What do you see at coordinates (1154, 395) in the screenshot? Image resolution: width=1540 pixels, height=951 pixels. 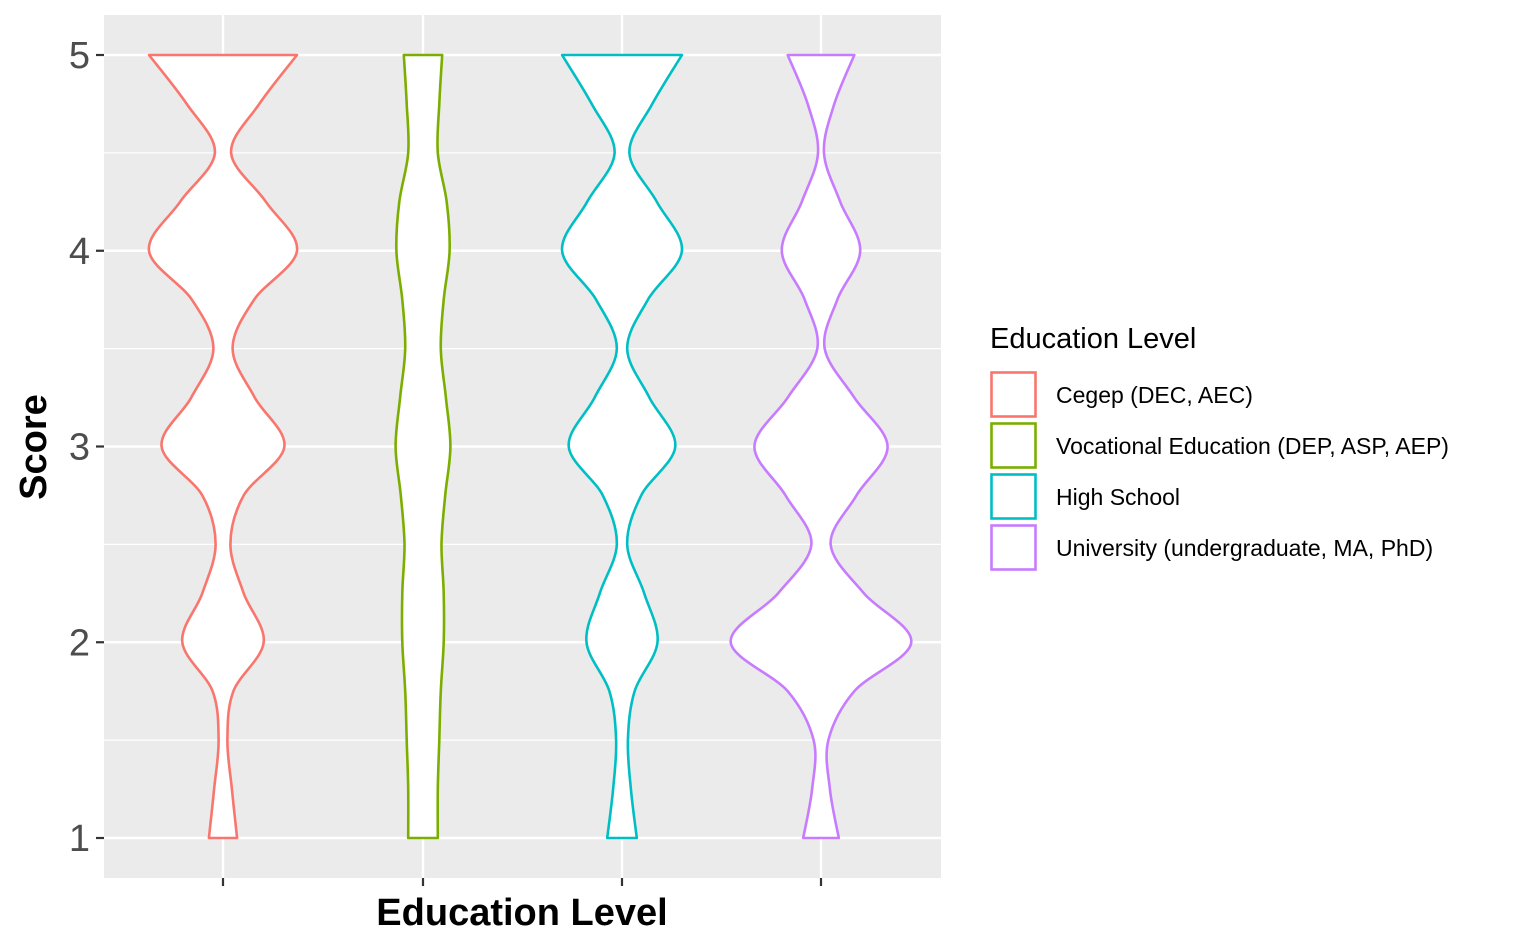 I see `legend-label: Cegep (DEC, AEC)` at bounding box center [1154, 395].